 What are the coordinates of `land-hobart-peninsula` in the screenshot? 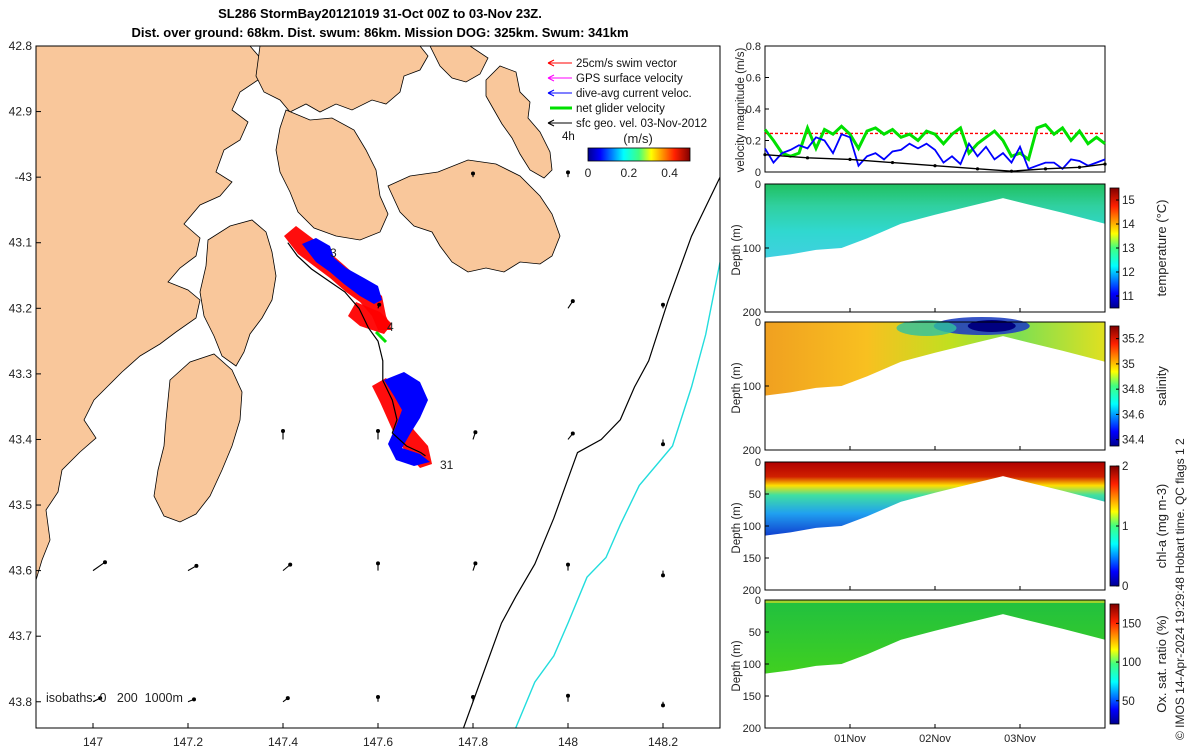 It's located at (332, 175).